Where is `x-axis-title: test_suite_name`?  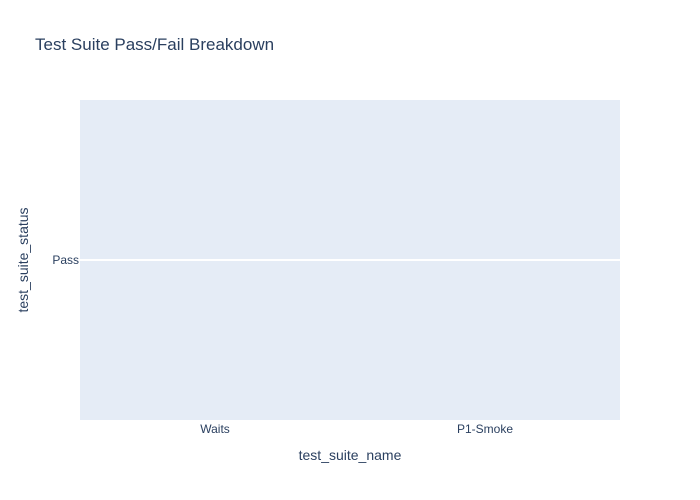
x-axis-title: test_suite_name is located at coordinates (350, 455).